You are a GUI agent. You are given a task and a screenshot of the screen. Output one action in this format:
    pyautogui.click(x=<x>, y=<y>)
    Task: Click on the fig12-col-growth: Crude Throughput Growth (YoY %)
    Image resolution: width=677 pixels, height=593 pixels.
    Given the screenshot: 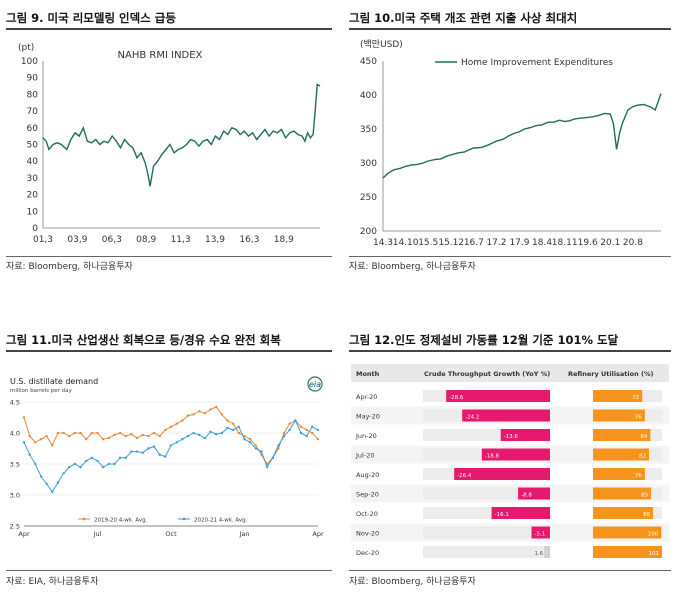 What is the action you would take?
    pyautogui.click(x=487, y=374)
    